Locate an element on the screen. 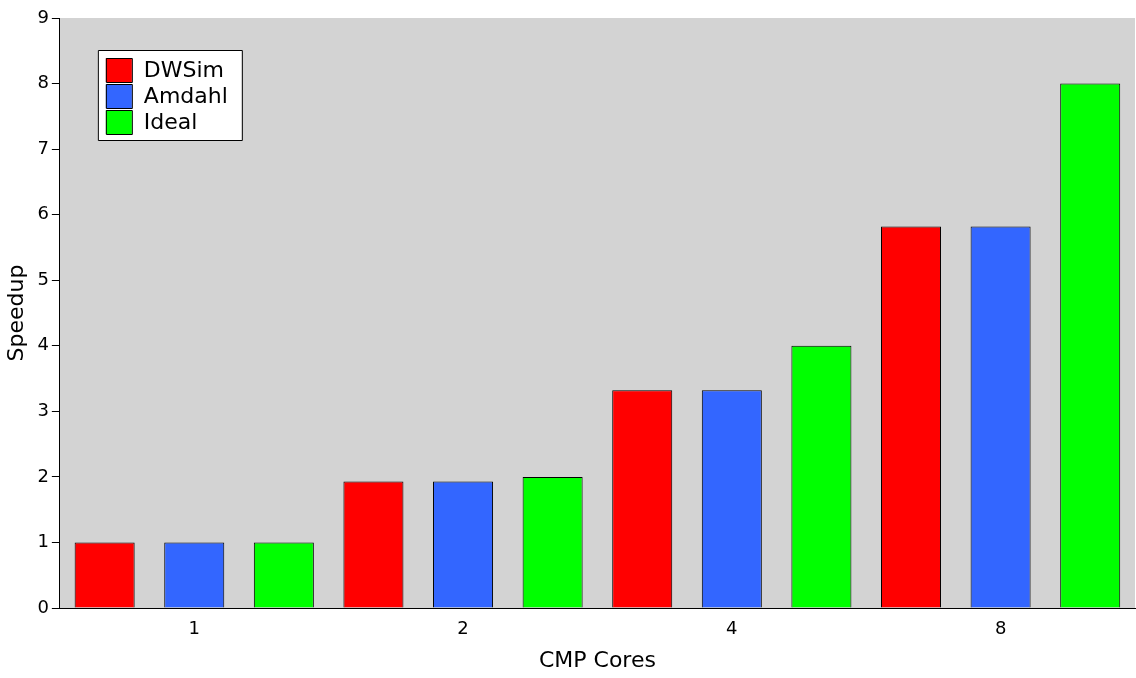 Image resolution: width=1136 pixels, height=678 pixels. y-tick-label: 4 is located at coordinates (43, 344).